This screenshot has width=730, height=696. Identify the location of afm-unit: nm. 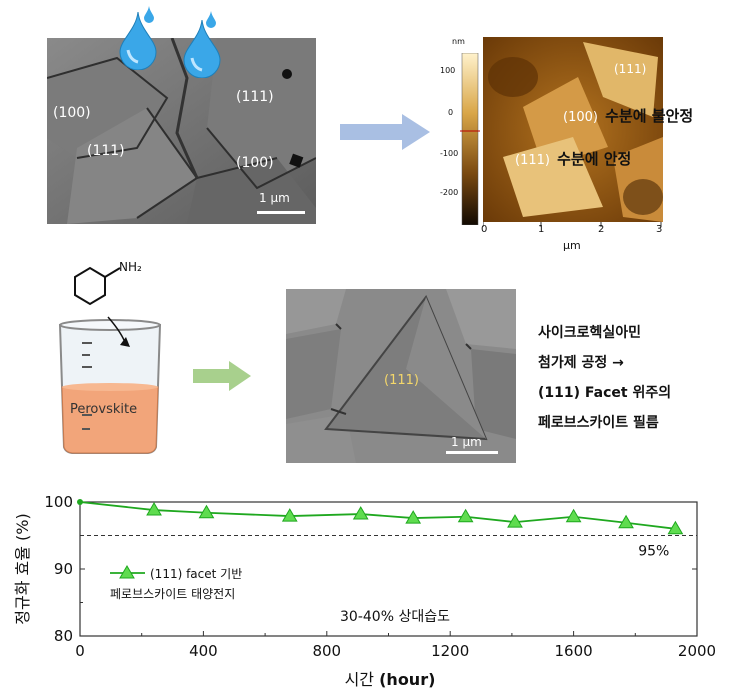
(458, 41).